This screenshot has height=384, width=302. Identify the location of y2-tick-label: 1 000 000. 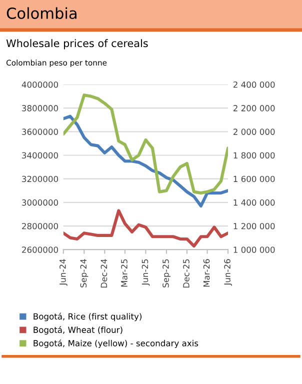
(254, 249).